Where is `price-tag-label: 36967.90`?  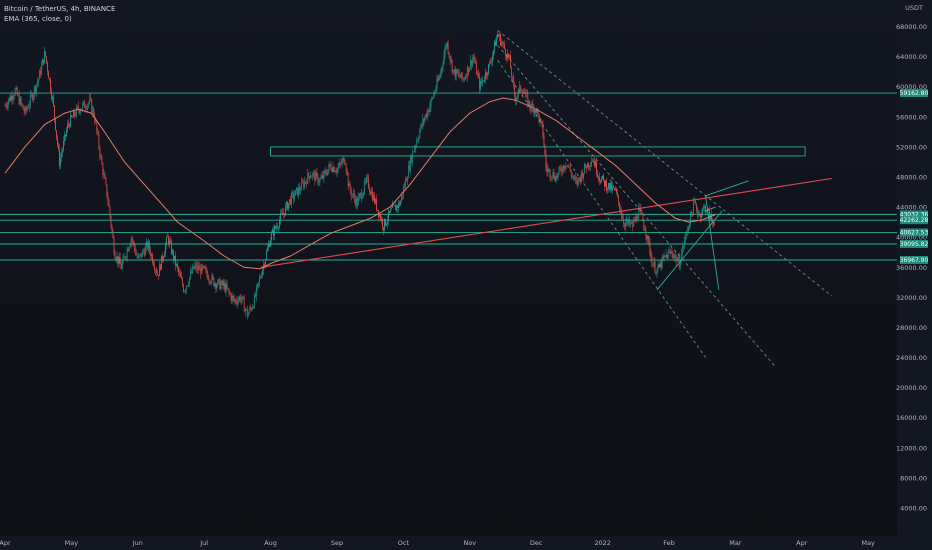 price-tag-label: 36967.90 is located at coordinates (914, 260).